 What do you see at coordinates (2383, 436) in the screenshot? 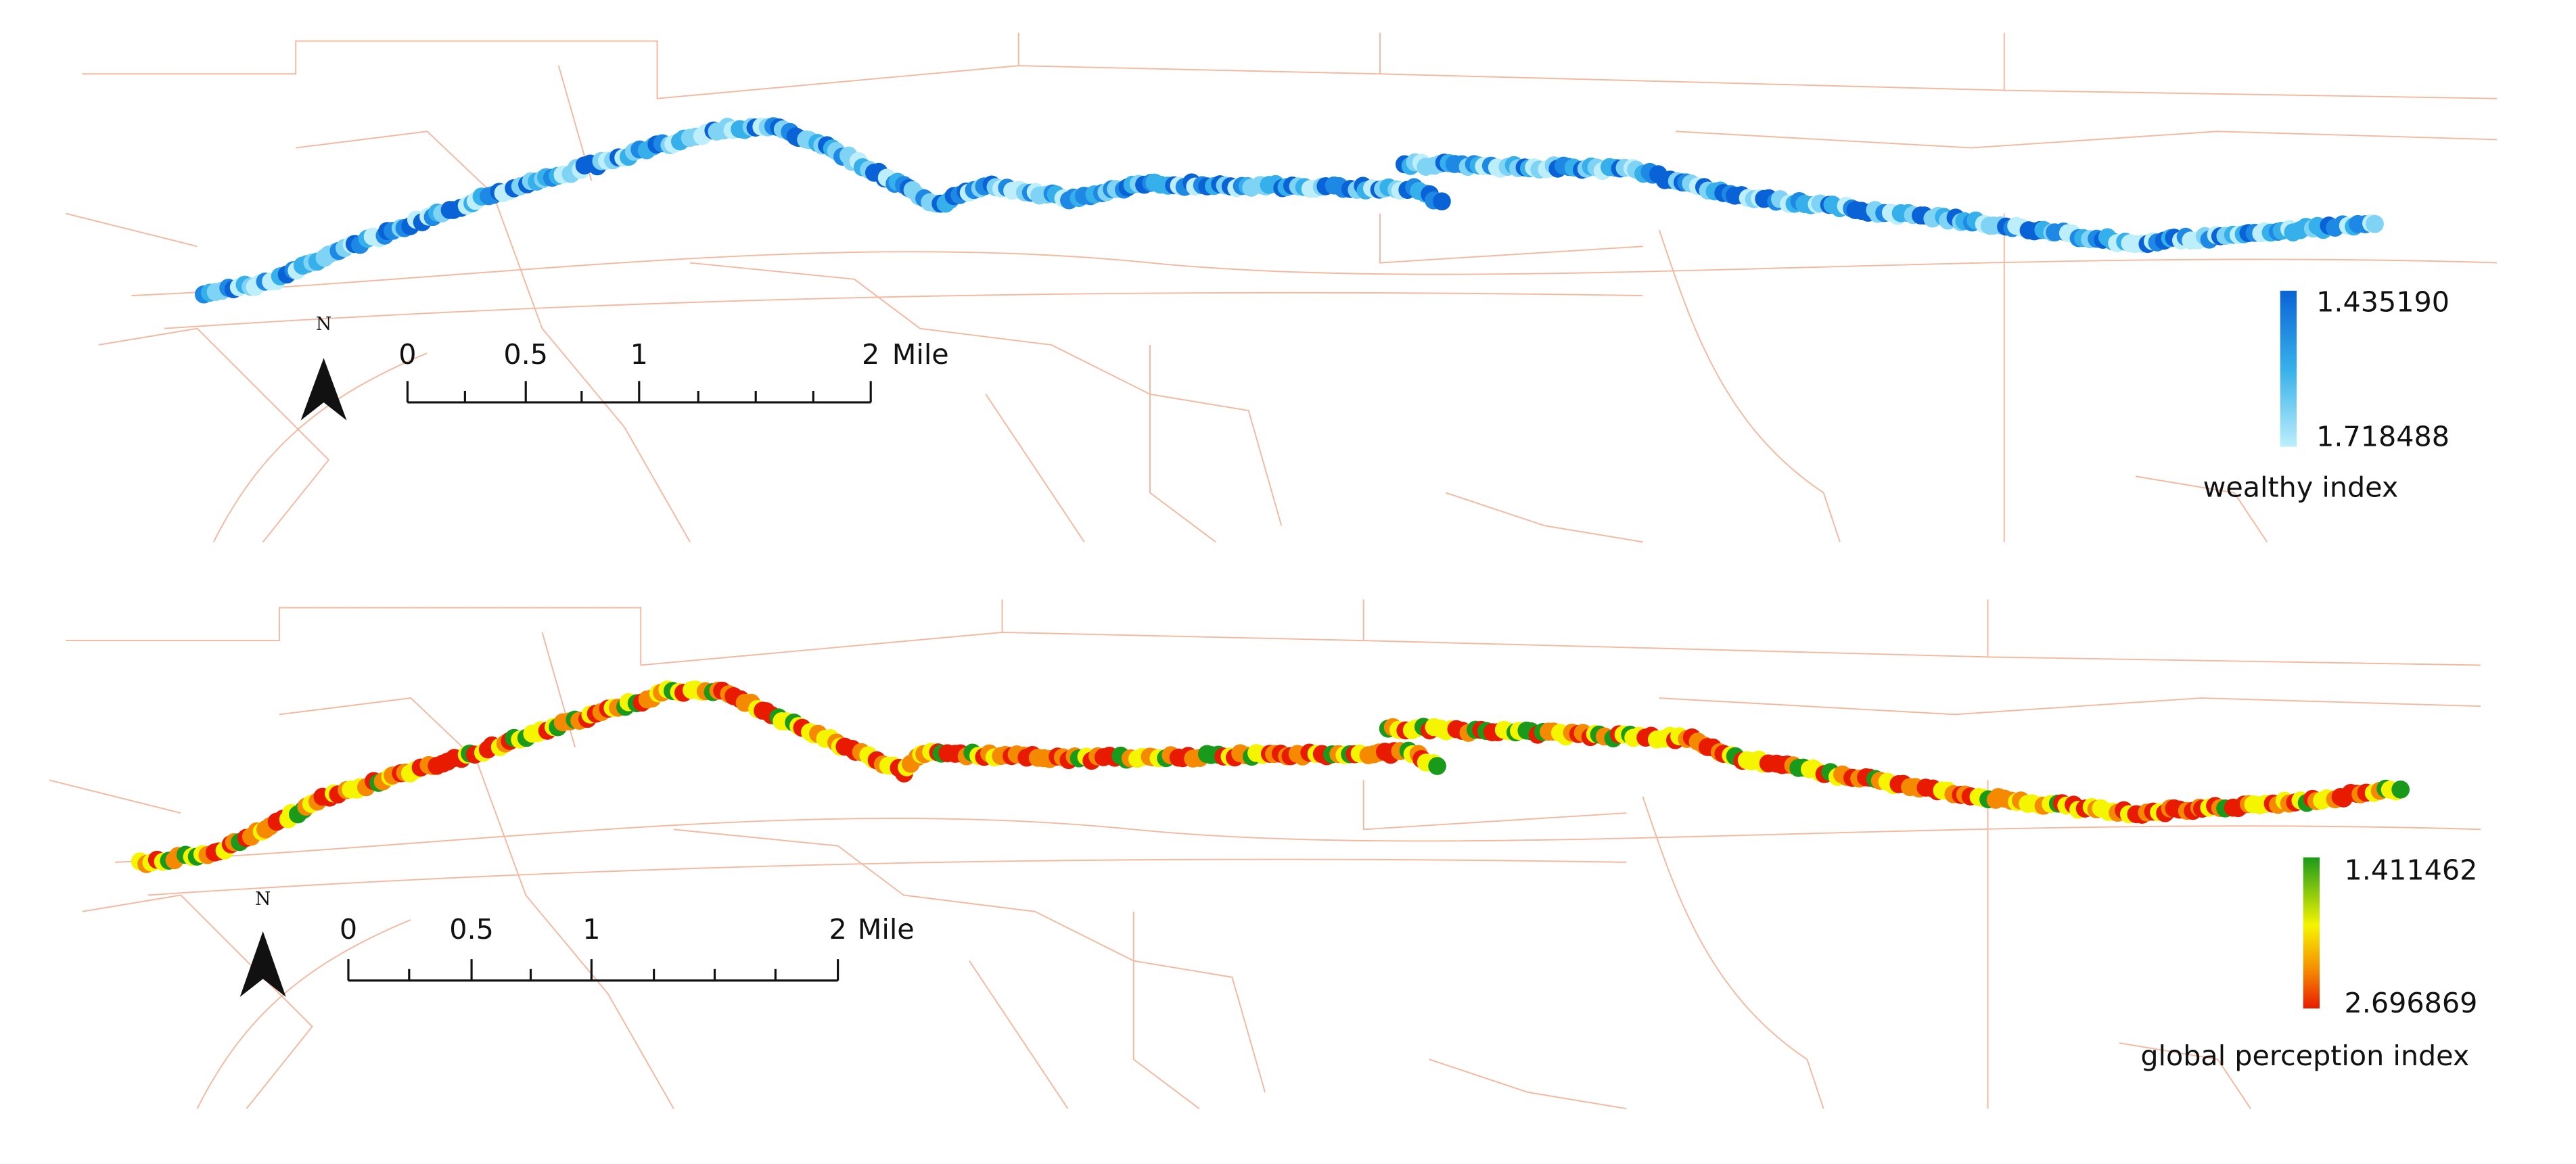
I see `legend-bottom-label: 1.718488` at bounding box center [2383, 436].